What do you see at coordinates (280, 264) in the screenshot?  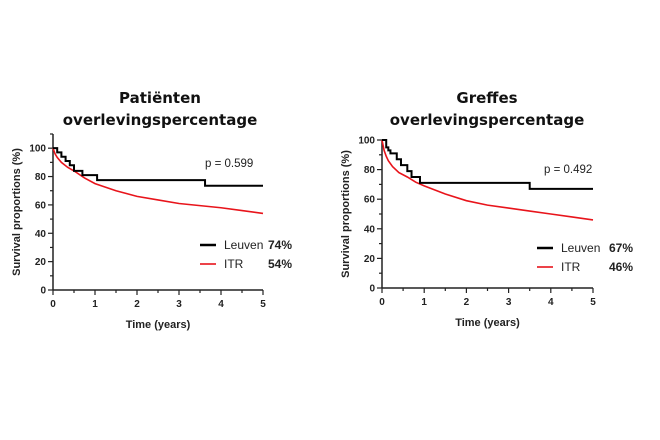 I see `legend-final-value: 54%` at bounding box center [280, 264].